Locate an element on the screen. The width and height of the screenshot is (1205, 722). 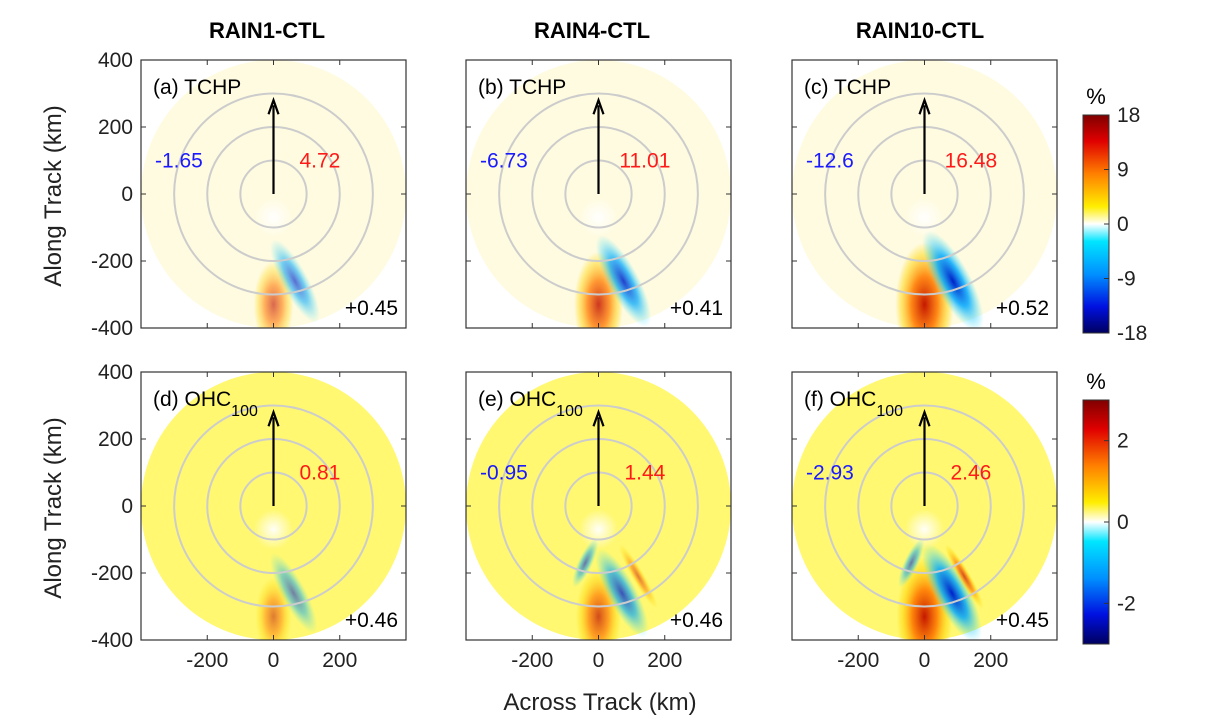
positive-value: 11.01 is located at coordinates (644, 161).